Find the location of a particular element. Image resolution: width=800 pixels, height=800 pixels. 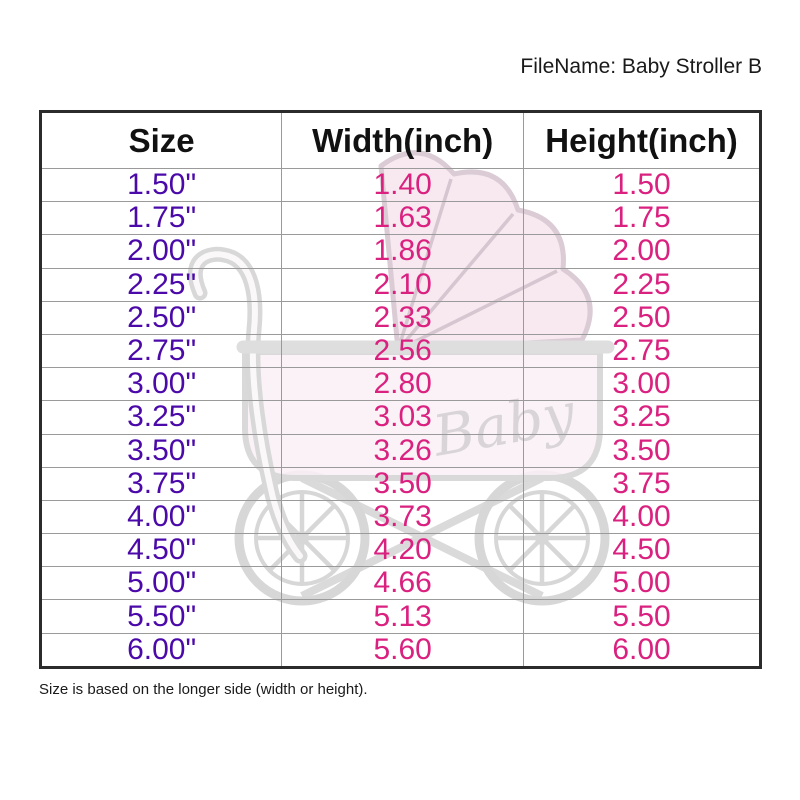

width-cell: 2.56 is located at coordinates (403, 351).